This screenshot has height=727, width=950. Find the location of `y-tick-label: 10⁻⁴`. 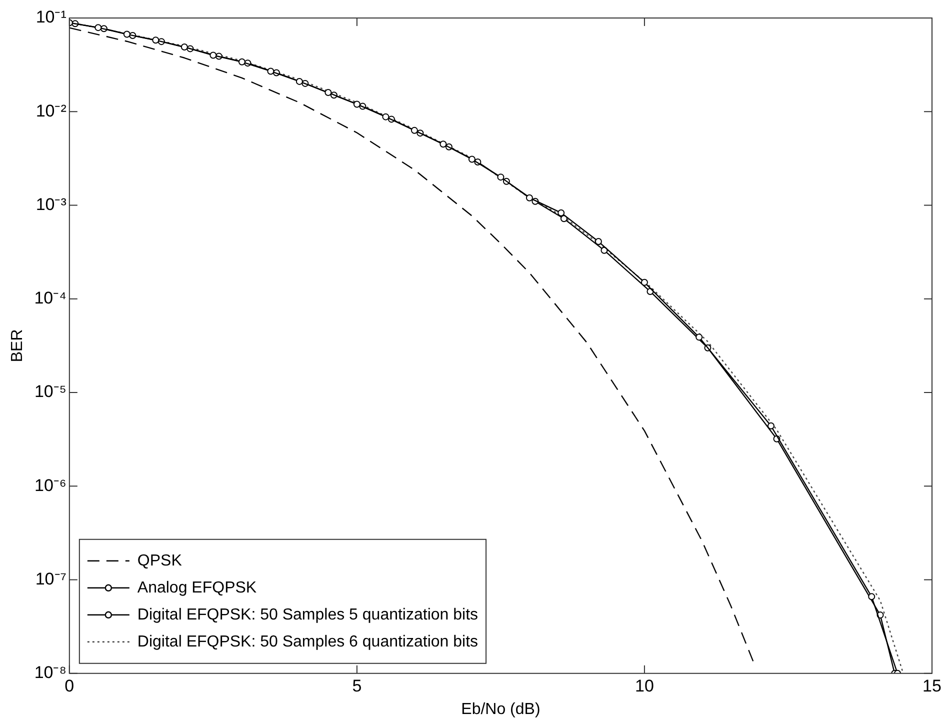

y-tick-label: 10⁻⁴ is located at coordinates (50, 298).